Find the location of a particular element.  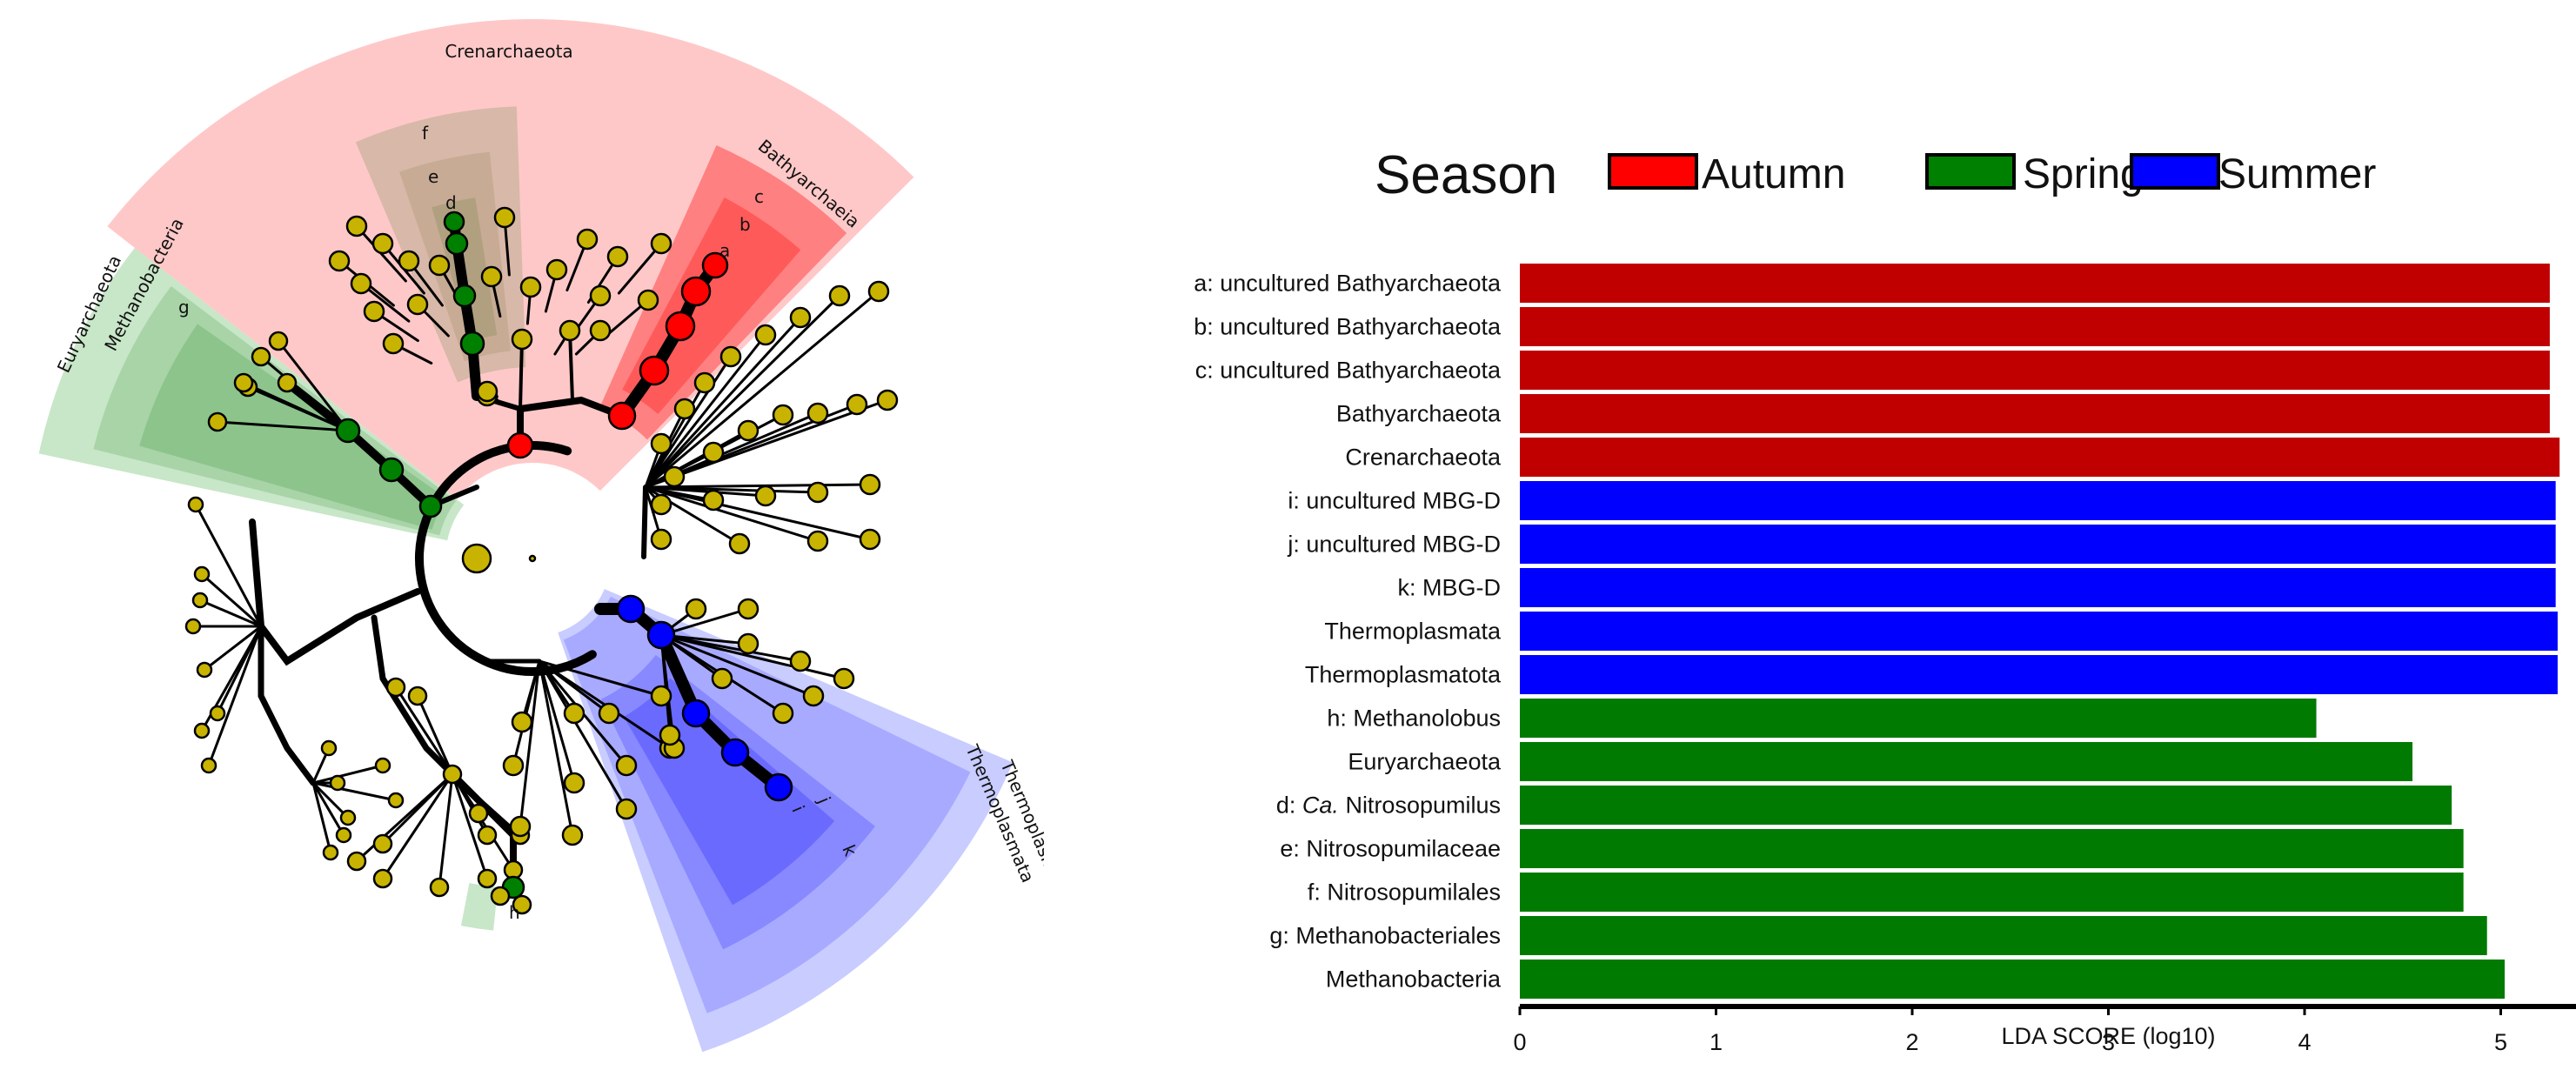

node-c is located at coordinates (654, 370).